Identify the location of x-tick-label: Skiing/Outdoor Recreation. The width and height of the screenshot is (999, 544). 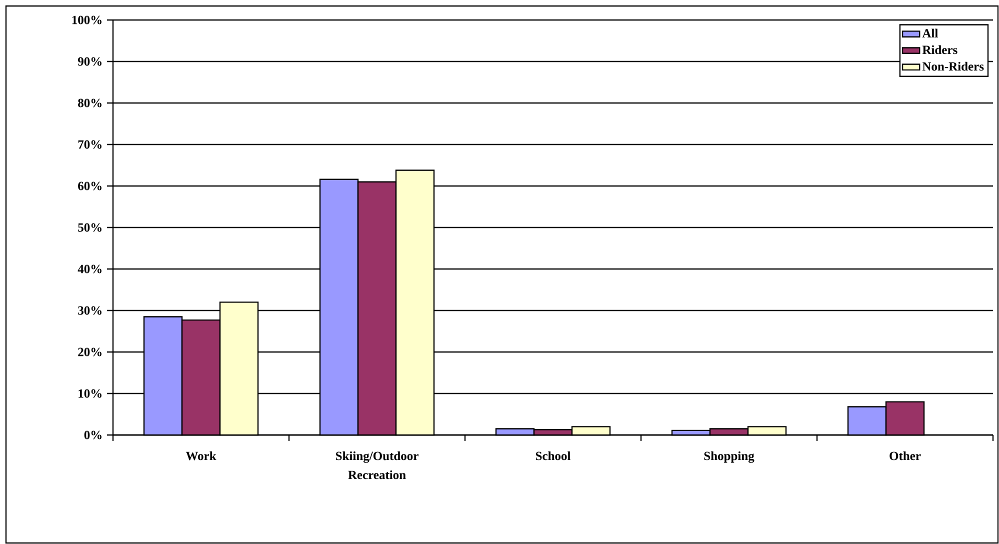
(377, 465).